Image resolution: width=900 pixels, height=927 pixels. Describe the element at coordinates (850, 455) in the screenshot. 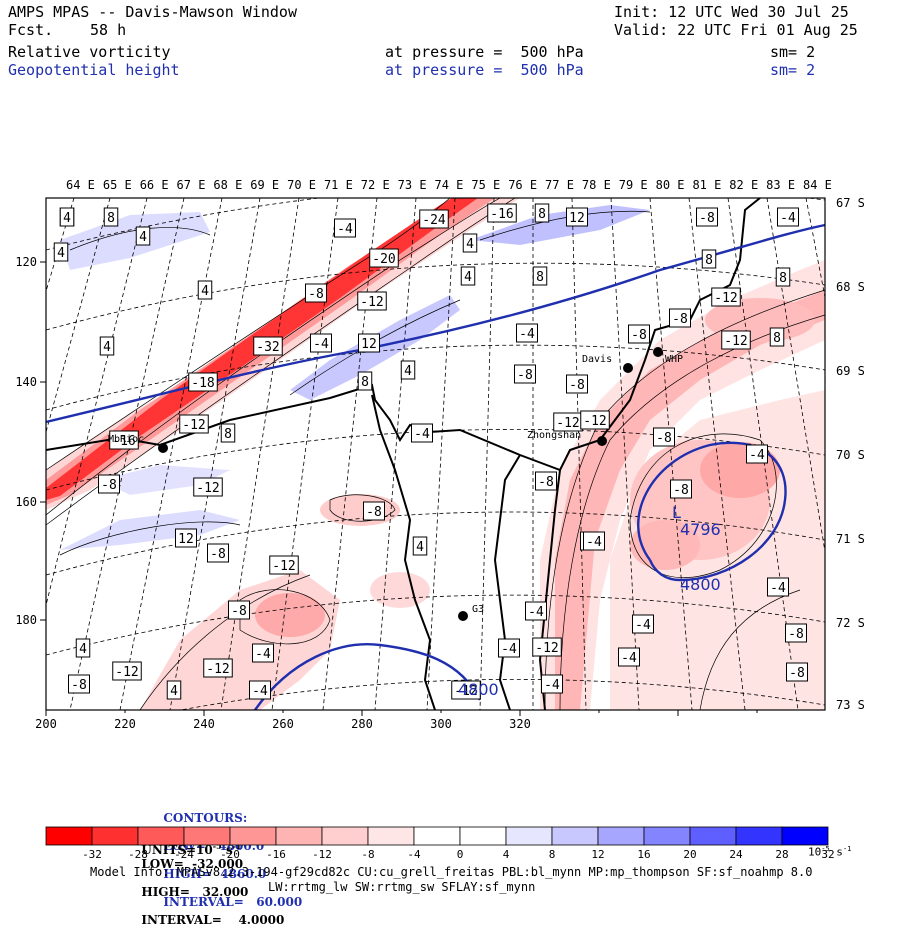

I see `latitude-label: 70 S` at that location.